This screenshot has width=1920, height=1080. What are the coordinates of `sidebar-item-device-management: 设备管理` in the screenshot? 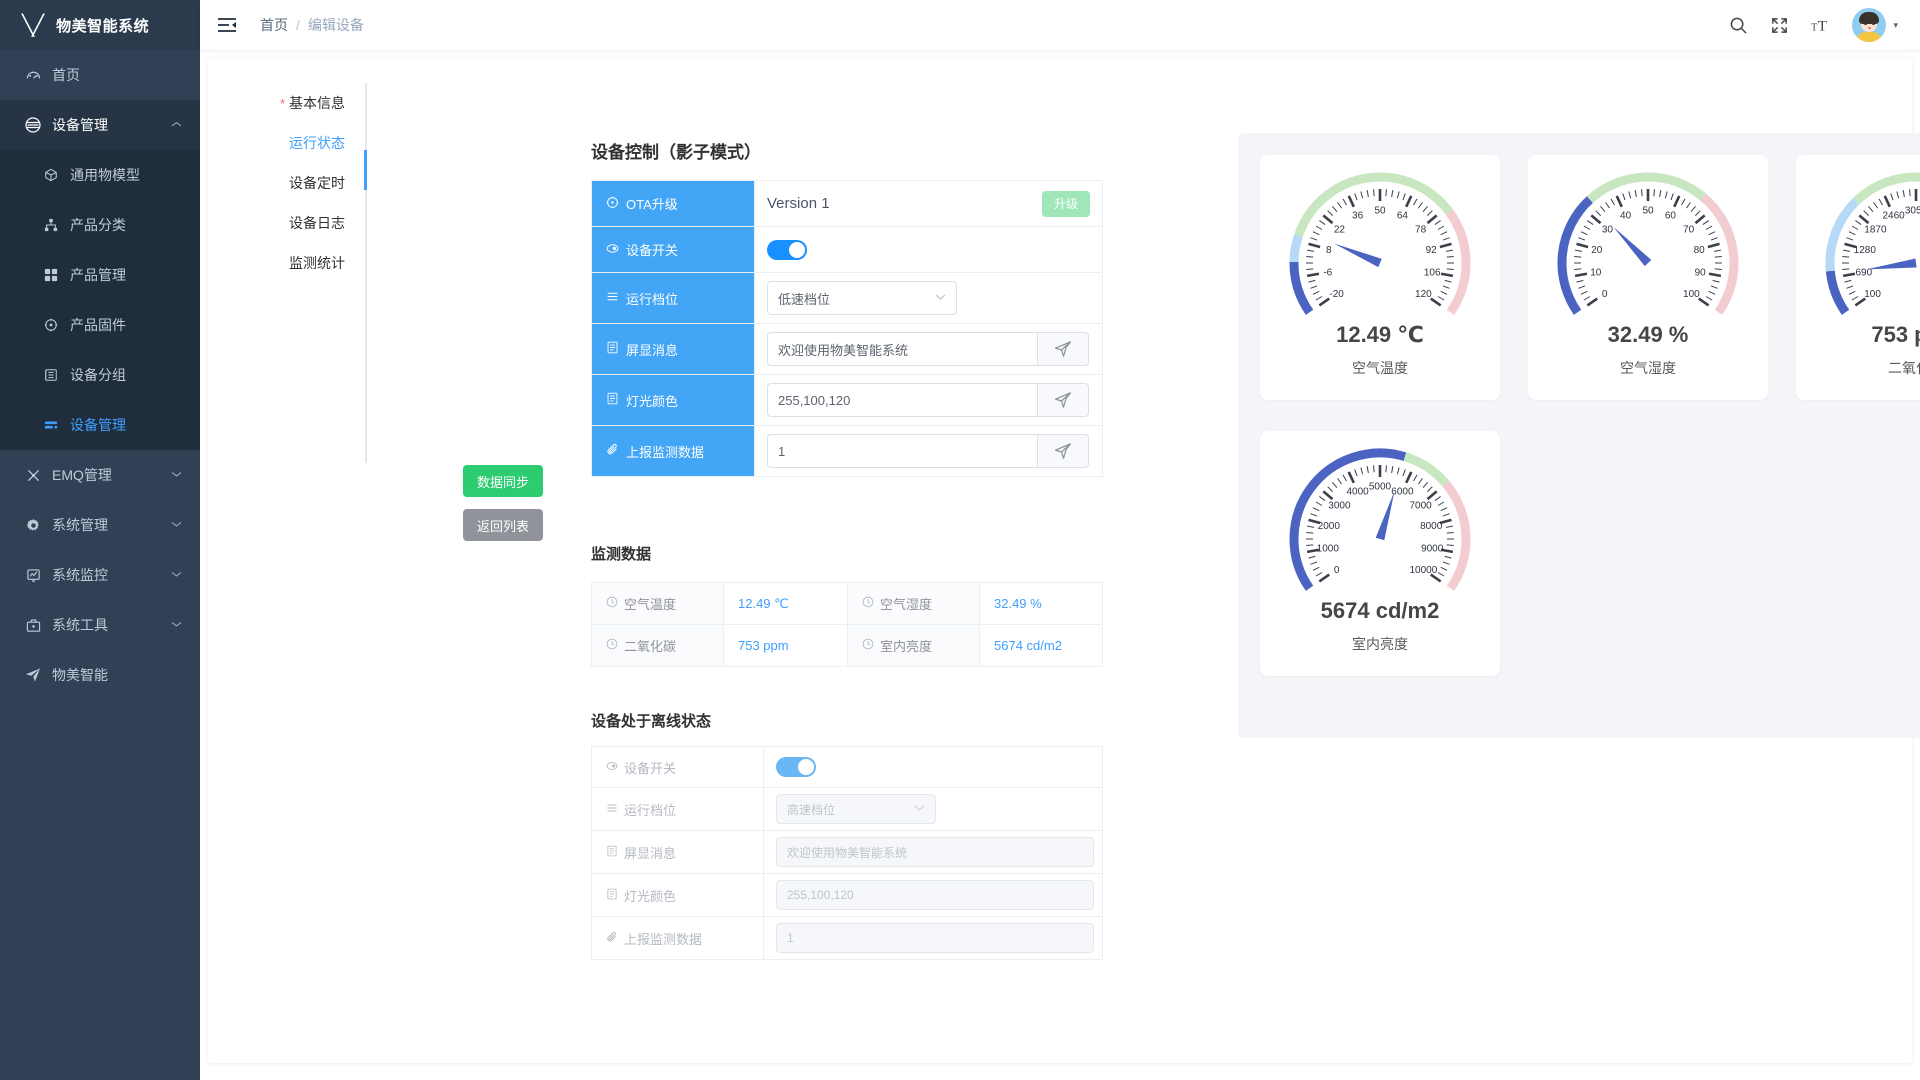 It's located at (100, 125).